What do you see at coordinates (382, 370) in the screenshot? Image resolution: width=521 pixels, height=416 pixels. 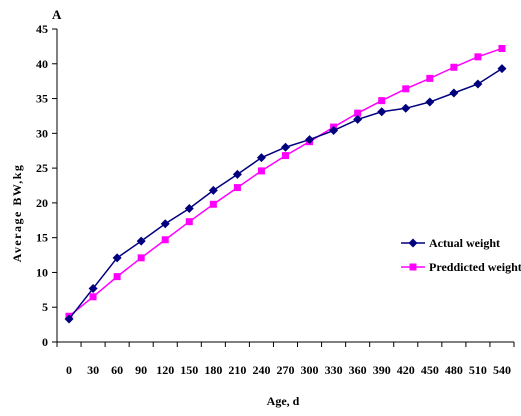 I see `x-tick-label: 390` at bounding box center [382, 370].